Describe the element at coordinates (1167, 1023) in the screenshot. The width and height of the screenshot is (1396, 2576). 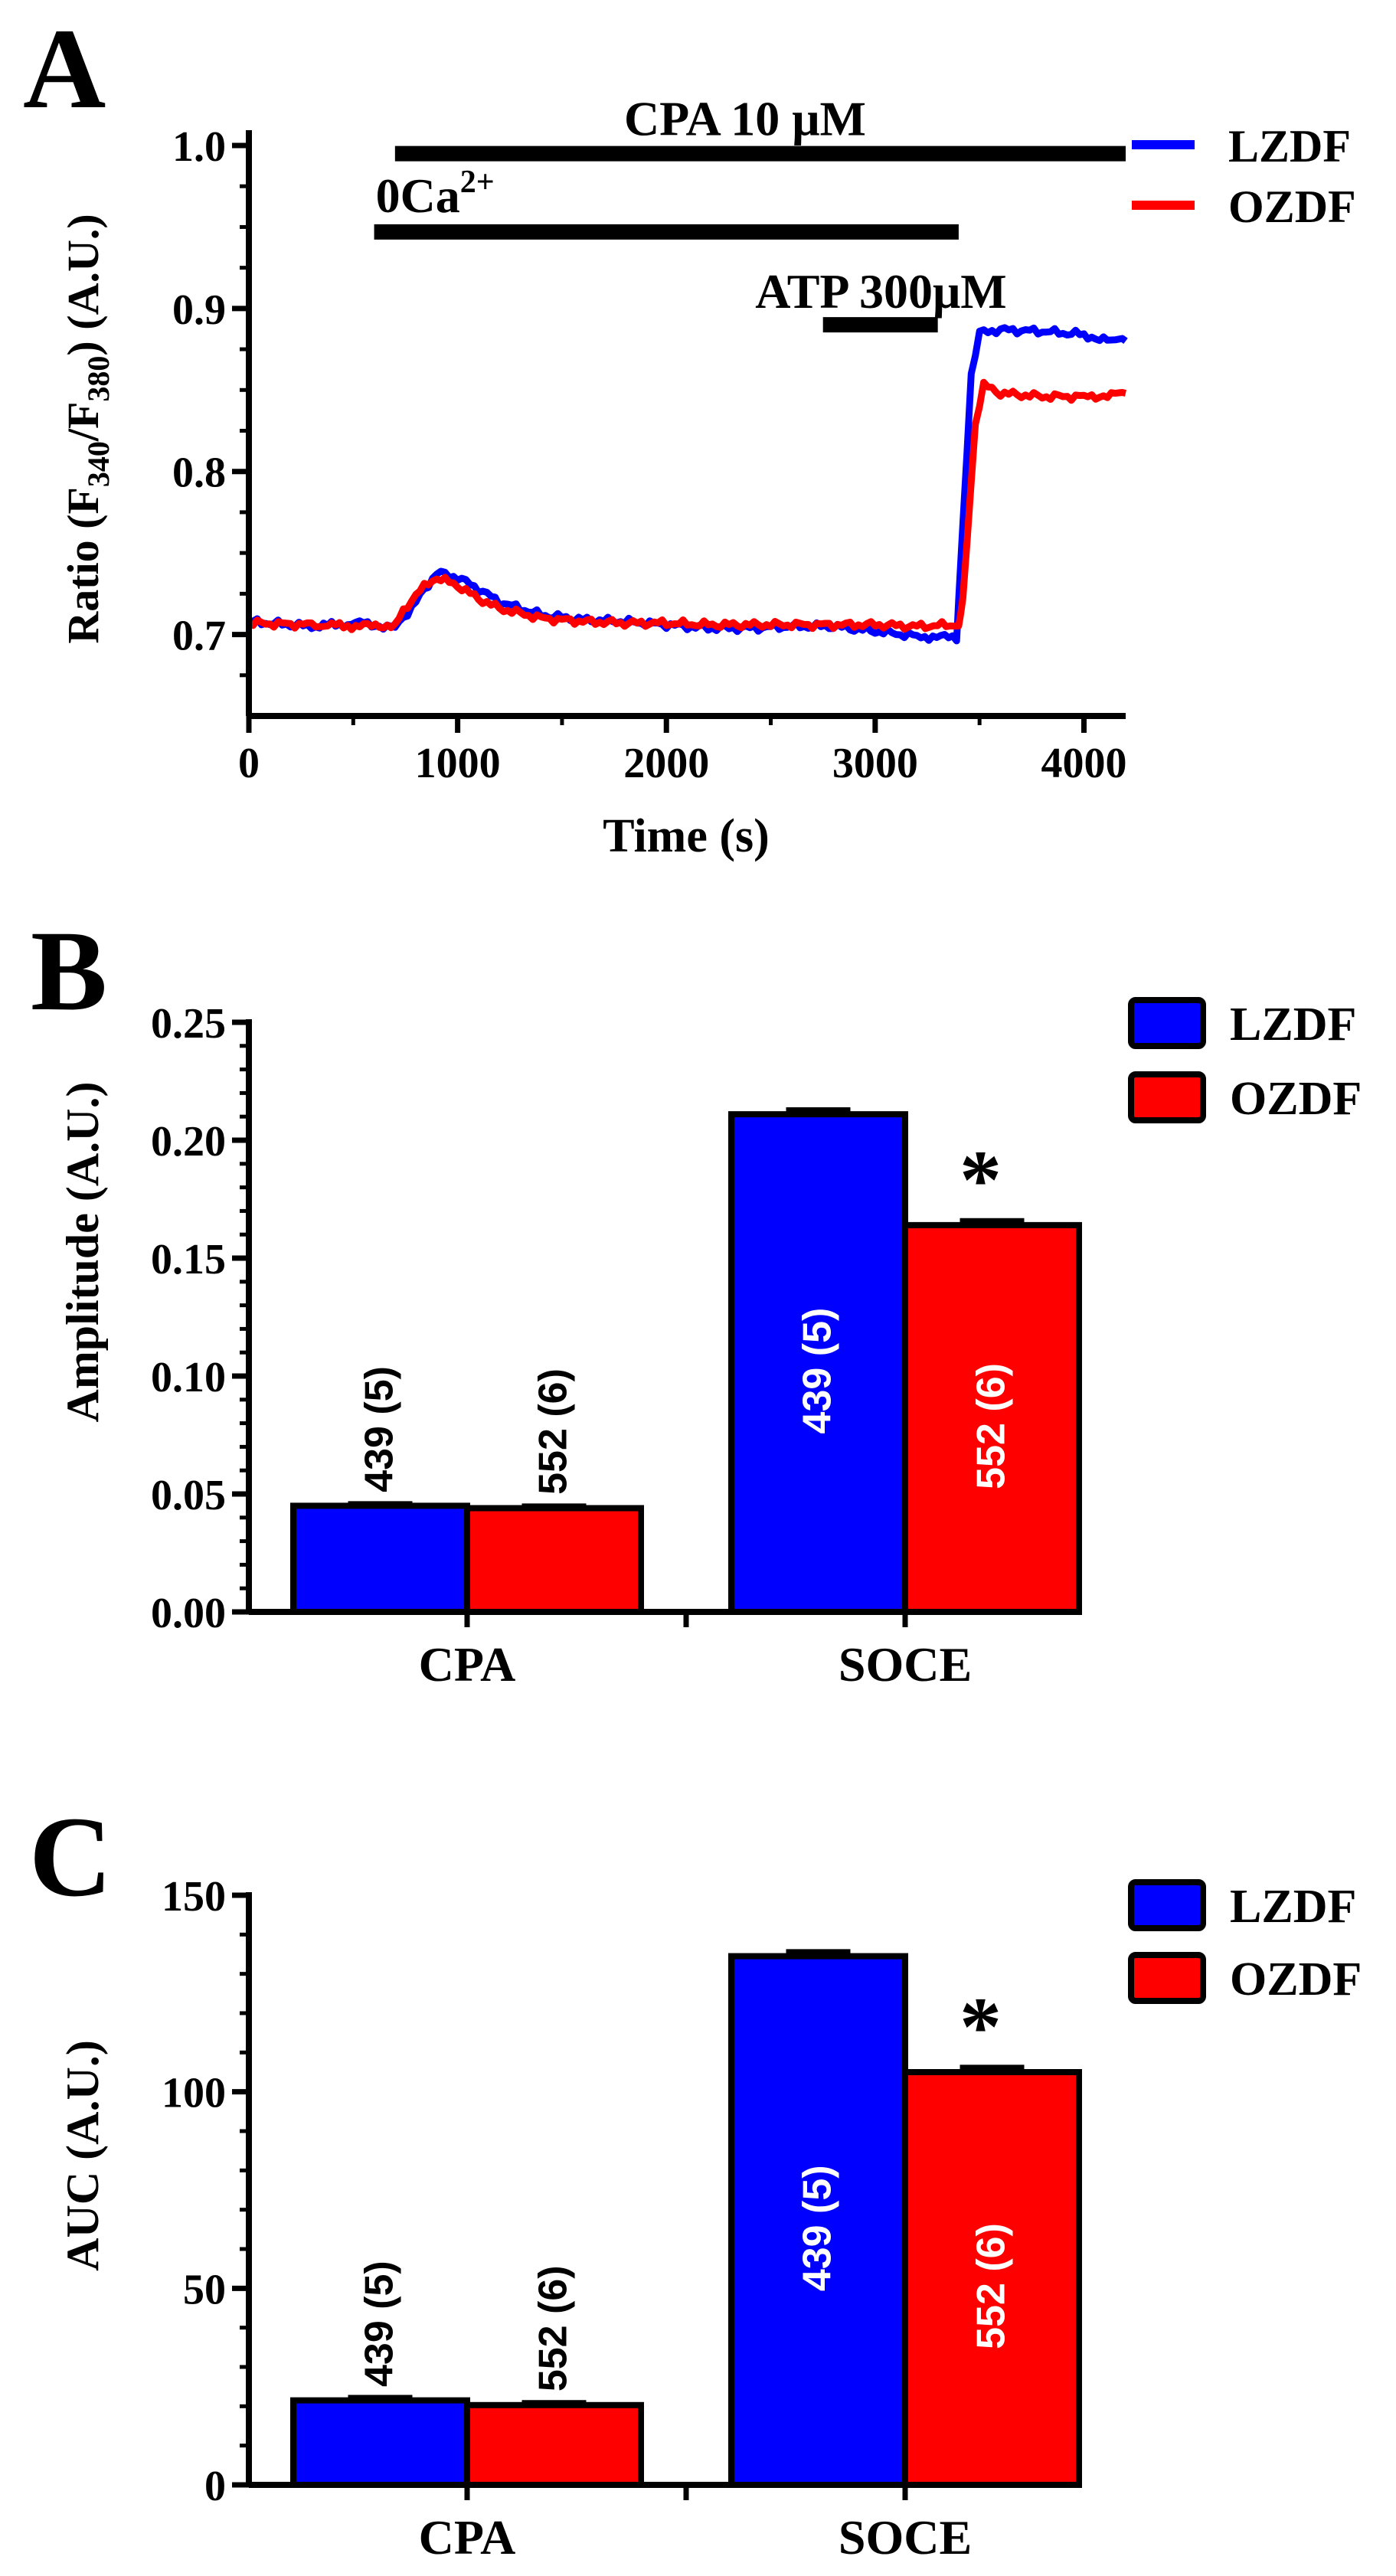
I see `legend-b-lzdf-swatch` at that location.